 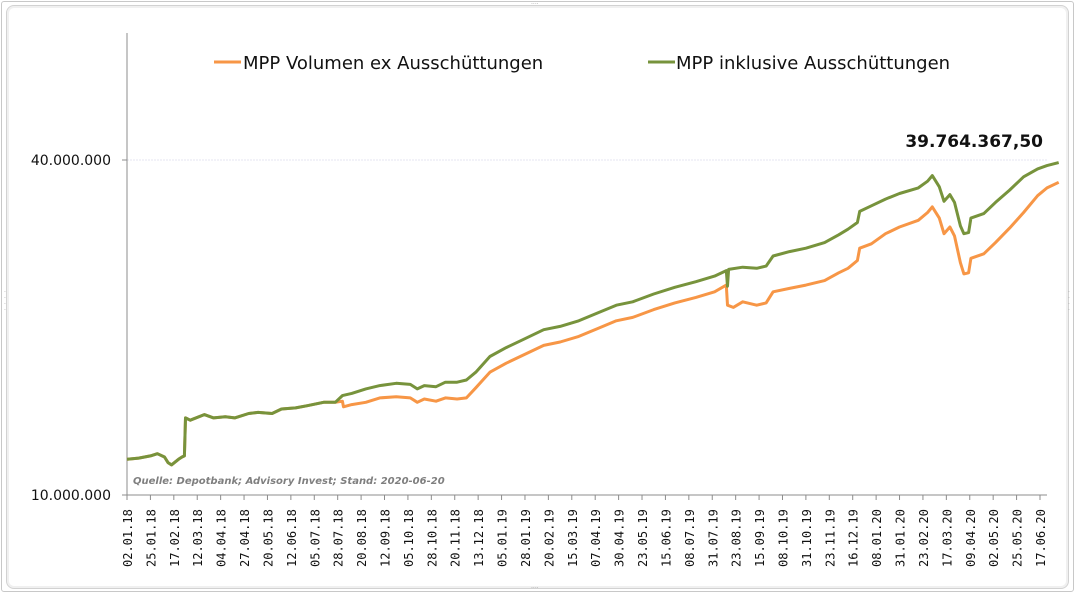 What do you see at coordinates (535, 4) in the screenshot?
I see `top-resize-handle: ····` at bounding box center [535, 4].